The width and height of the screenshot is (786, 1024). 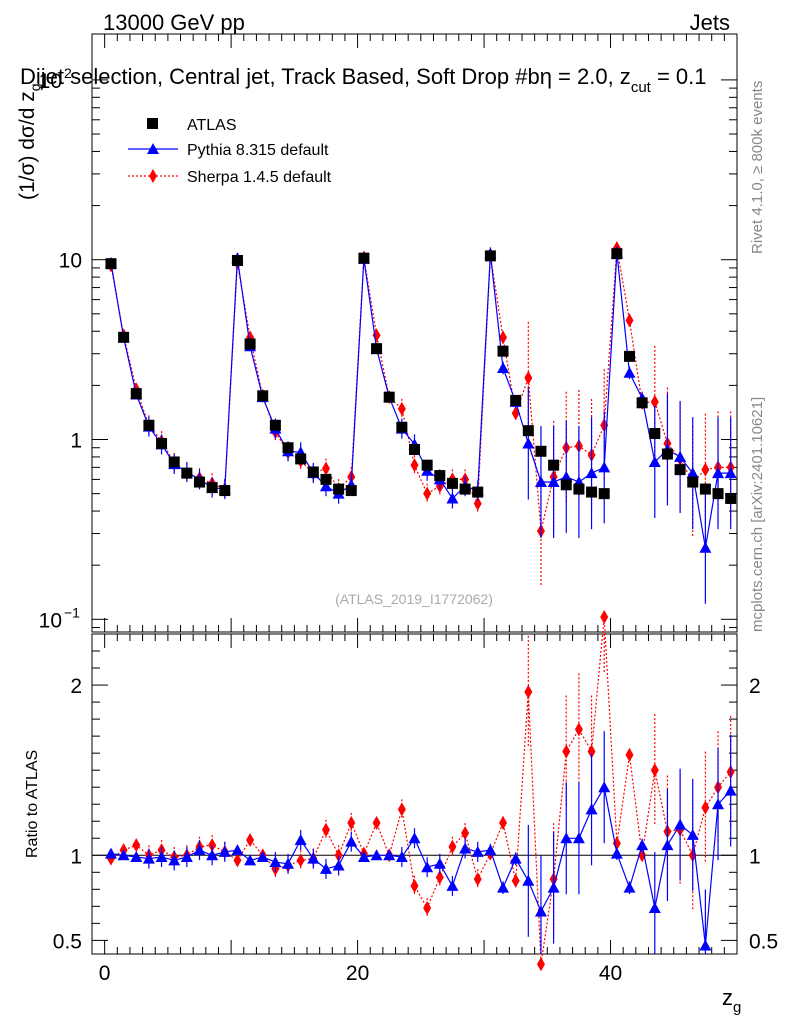 What do you see at coordinates (755, 686) in the screenshot?
I see `ratio-y-tick-label-right: 2` at bounding box center [755, 686].